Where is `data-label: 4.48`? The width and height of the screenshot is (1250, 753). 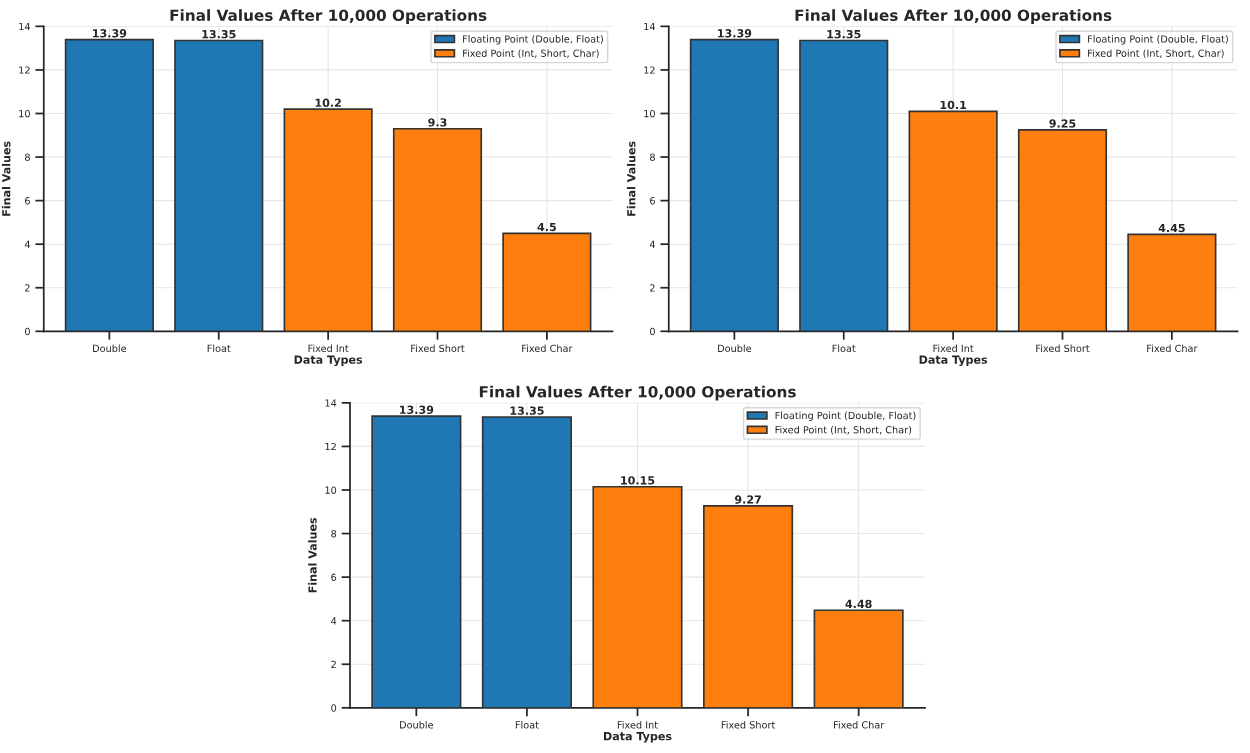 data-label: 4.48 is located at coordinates (858, 604).